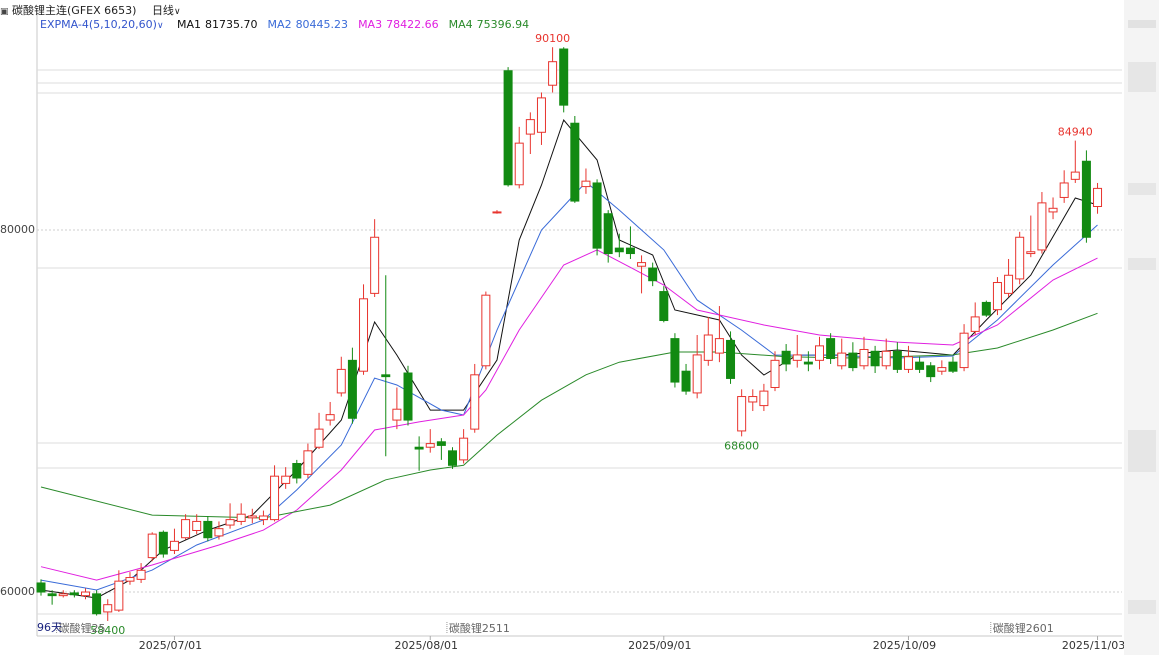 Image resolution: width=1159 pixels, height=655 pixels. What do you see at coordinates (1093, 645) in the screenshot?
I see `x-tick-label: 2025/11/03` at bounding box center [1093, 645].